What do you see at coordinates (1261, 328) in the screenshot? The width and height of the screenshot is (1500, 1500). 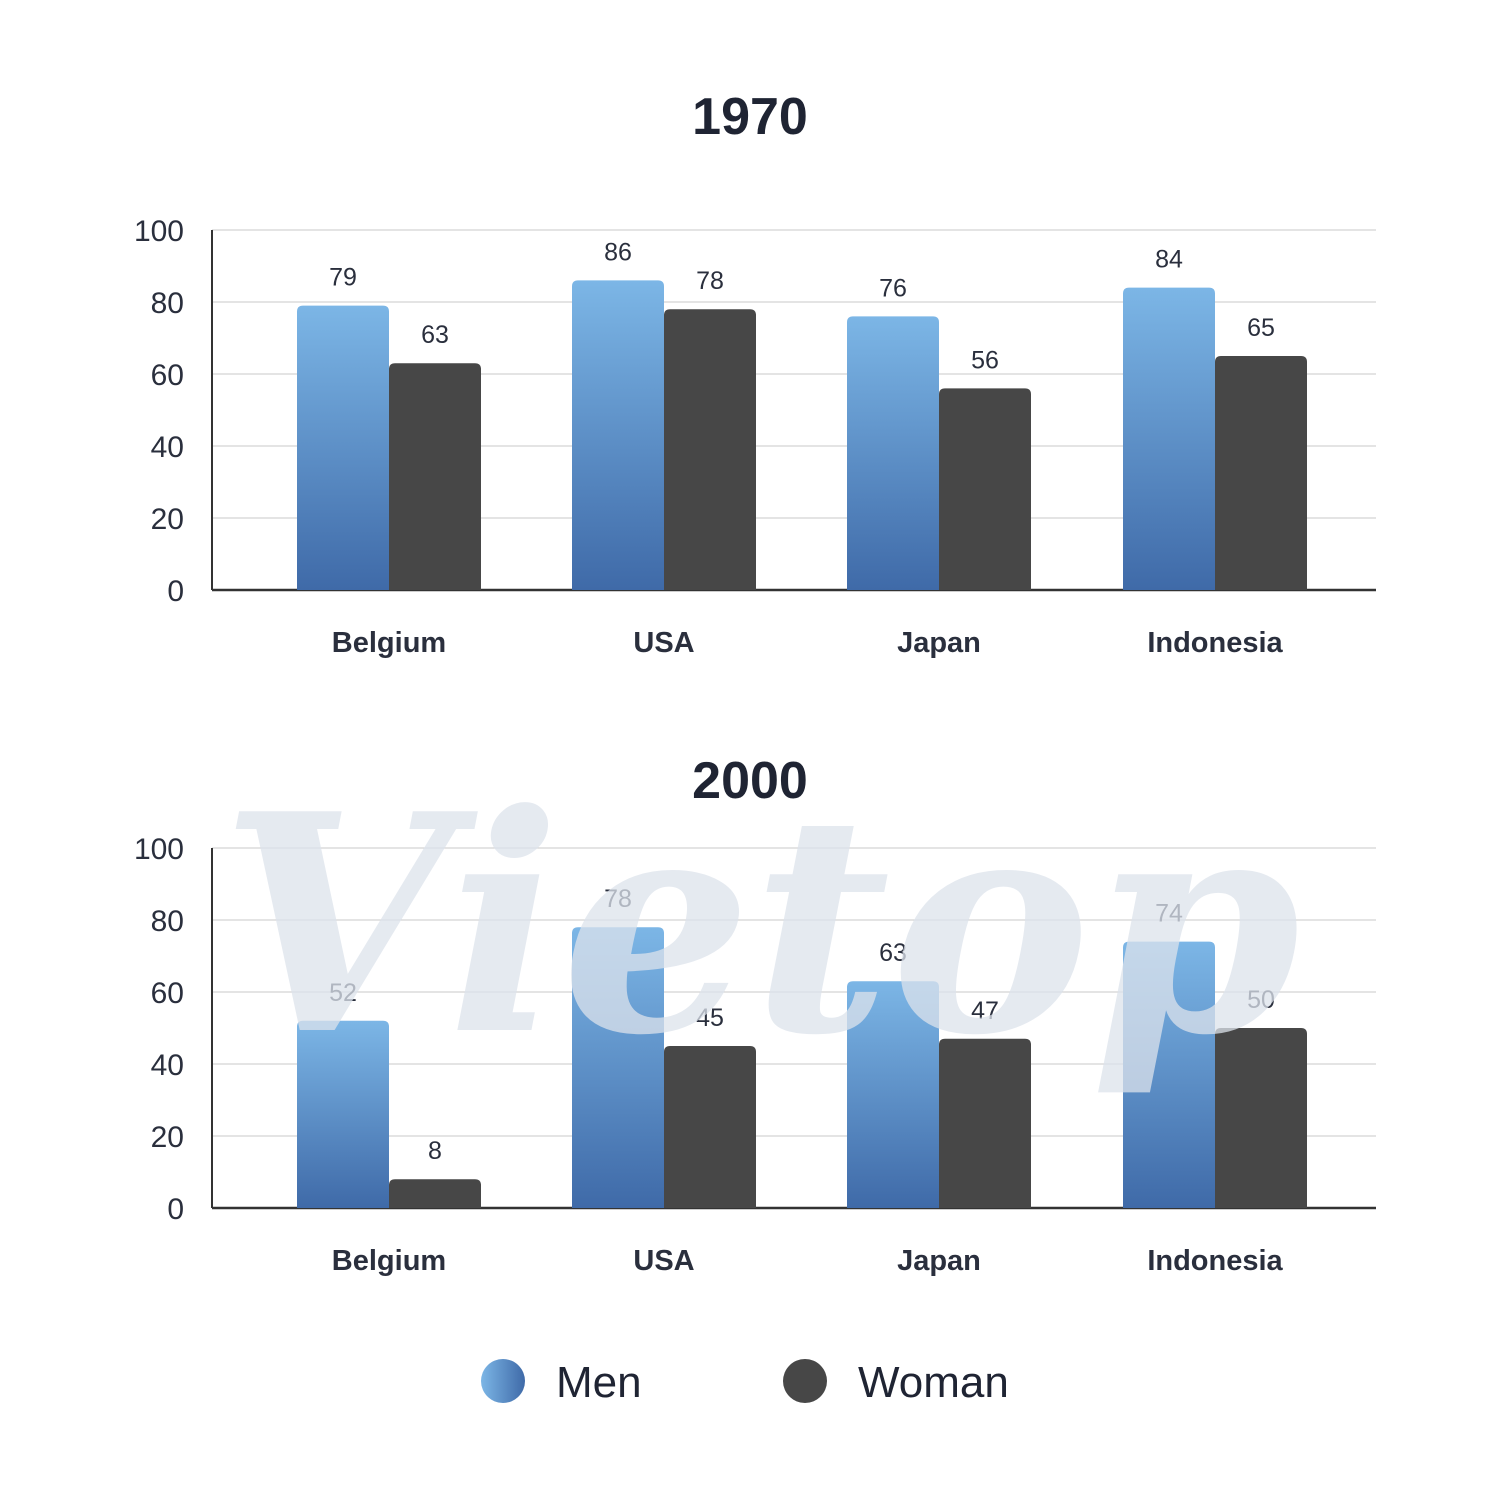 I see `data-label: 65` at bounding box center [1261, 328].